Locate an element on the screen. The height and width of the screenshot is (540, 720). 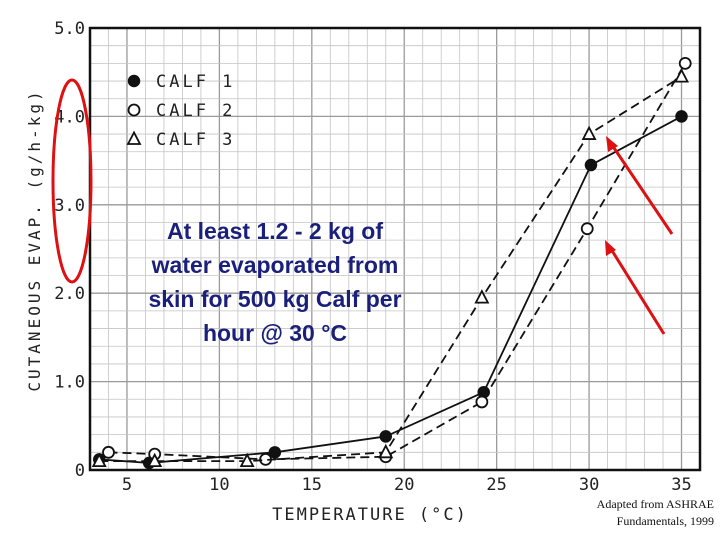
y-tick-label: 2.0 is located at coordinates (69, 294).